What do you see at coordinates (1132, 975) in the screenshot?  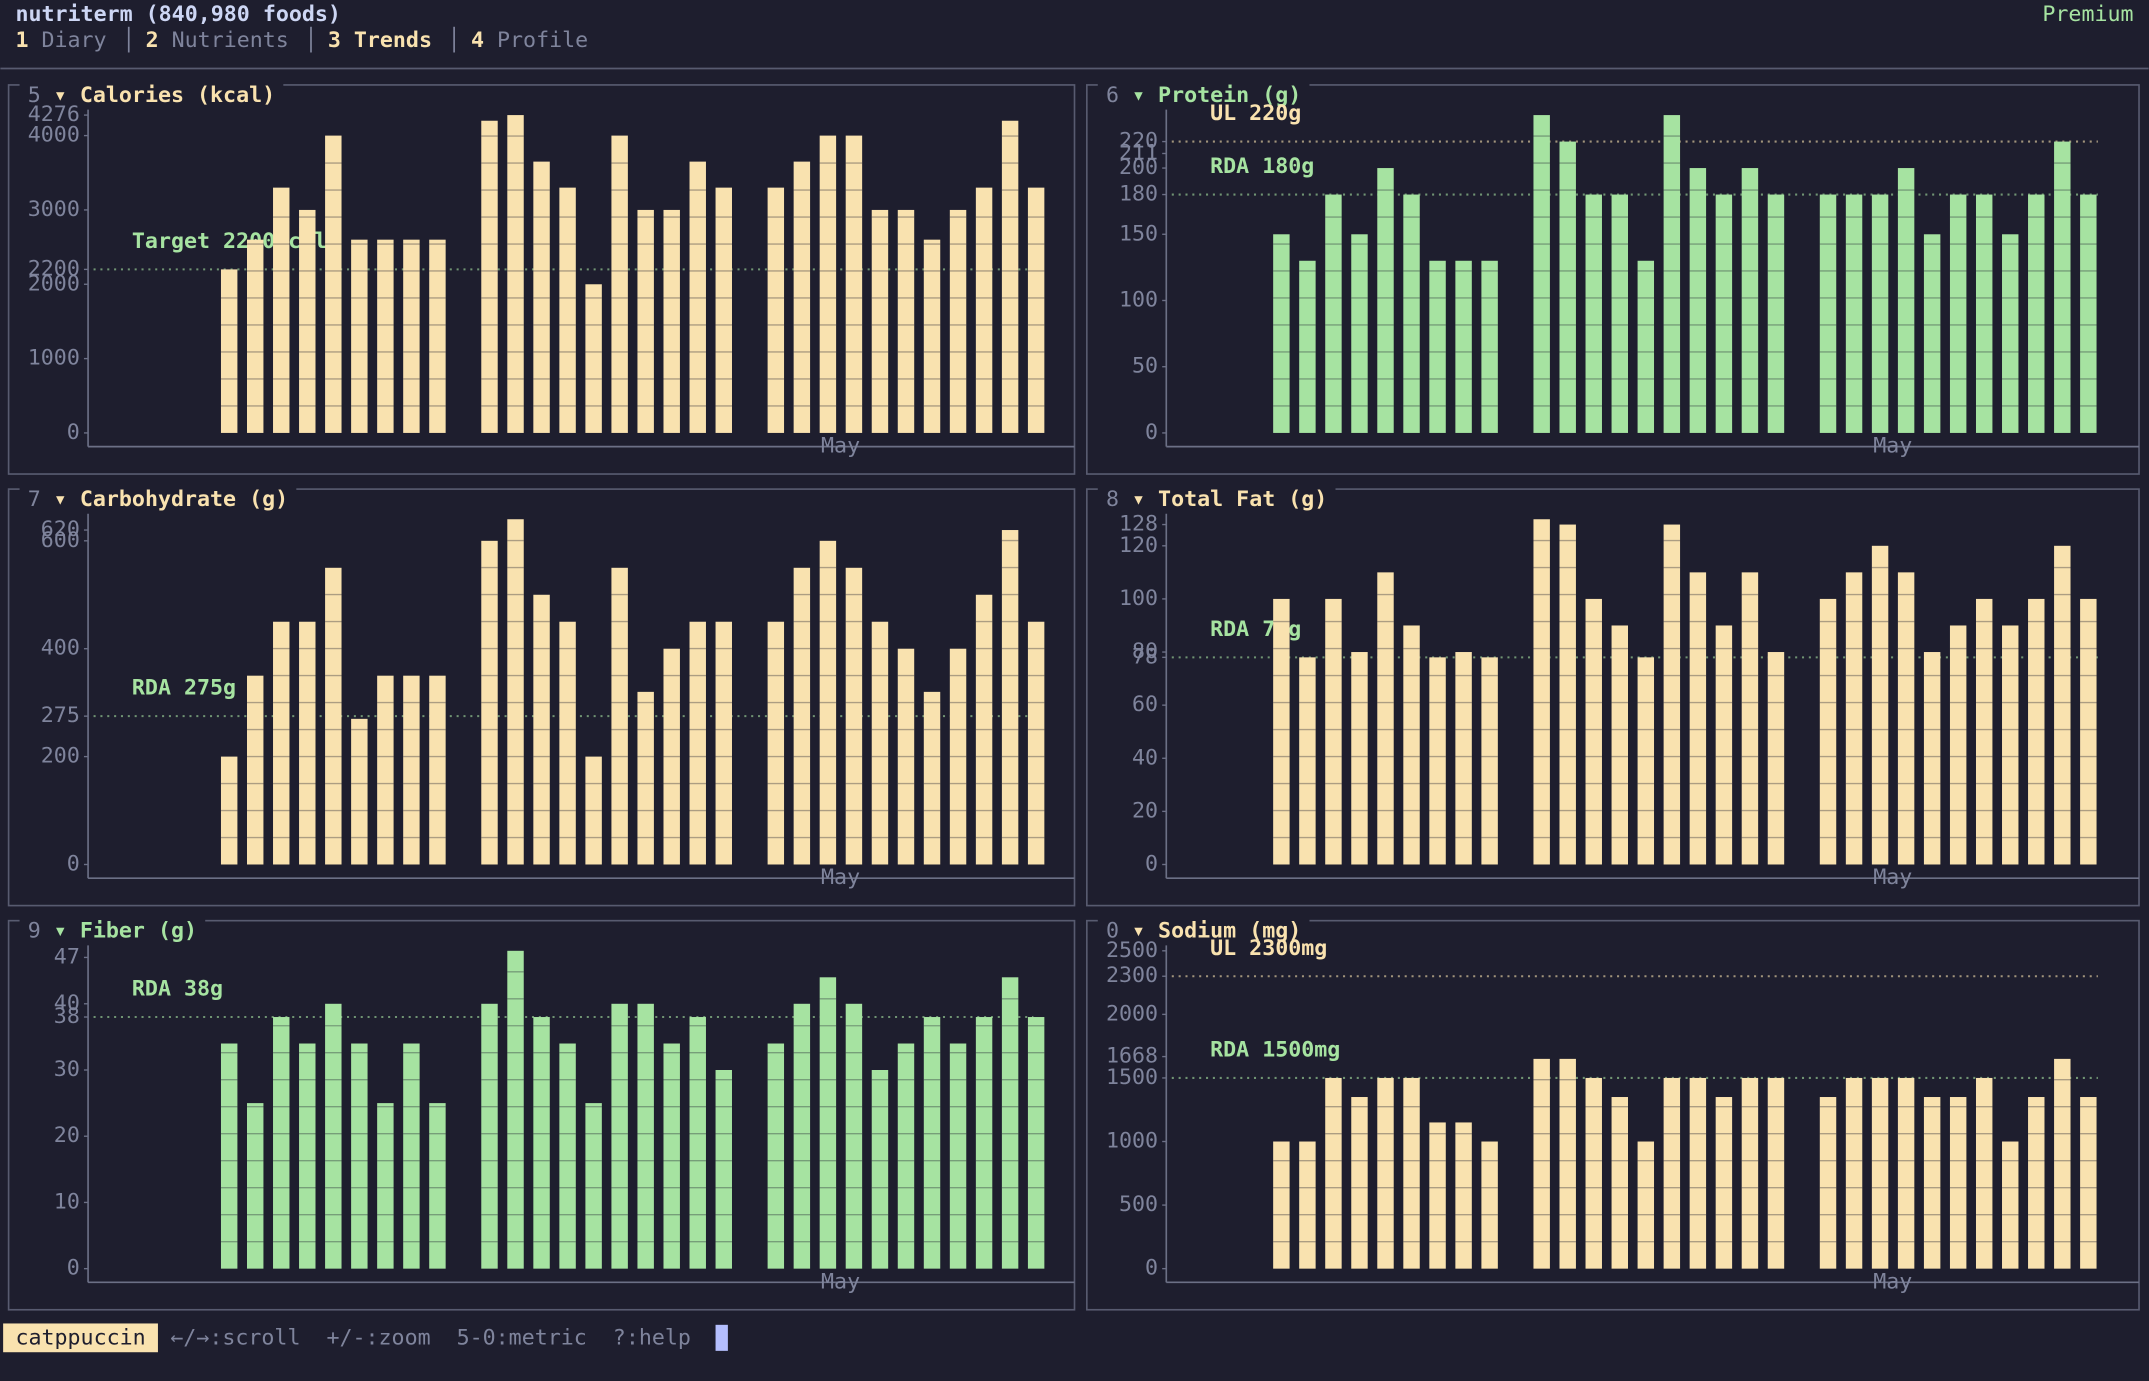 I see `y-tick-label: 2300` at bounding box center [1132, 975].